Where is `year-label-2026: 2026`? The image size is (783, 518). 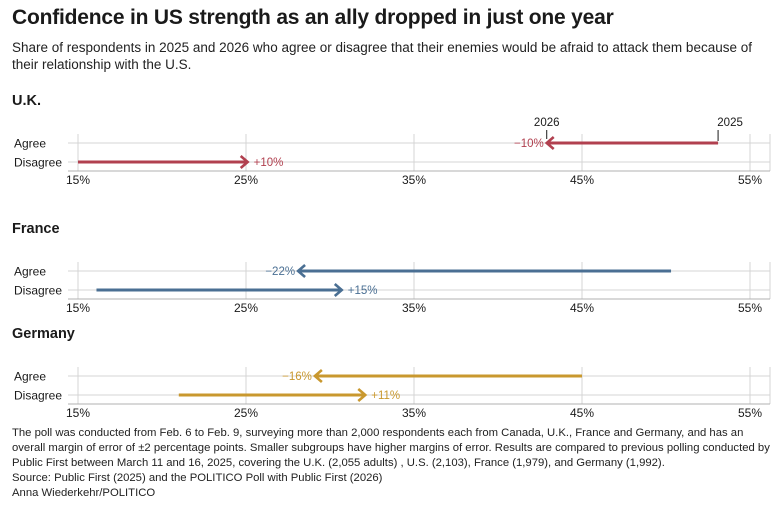
year-label-2026: 2026 is located at coordinates (547, 123).